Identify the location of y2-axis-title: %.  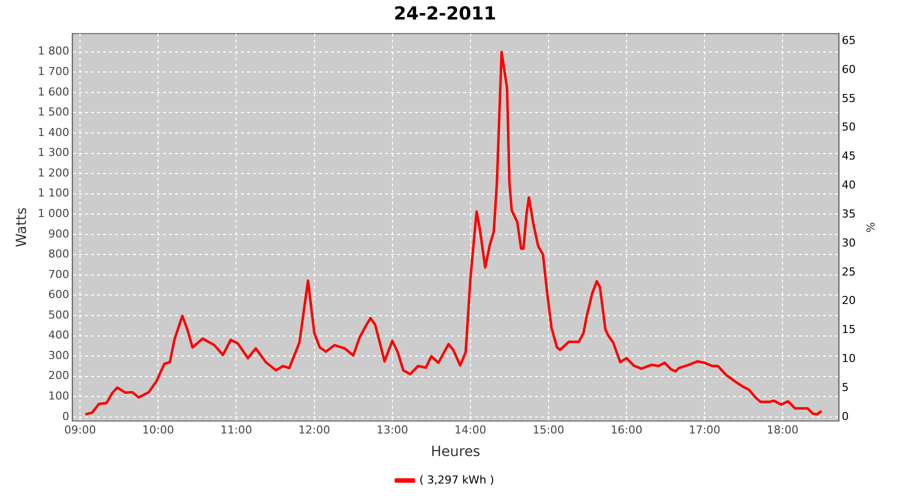
(870, 227).